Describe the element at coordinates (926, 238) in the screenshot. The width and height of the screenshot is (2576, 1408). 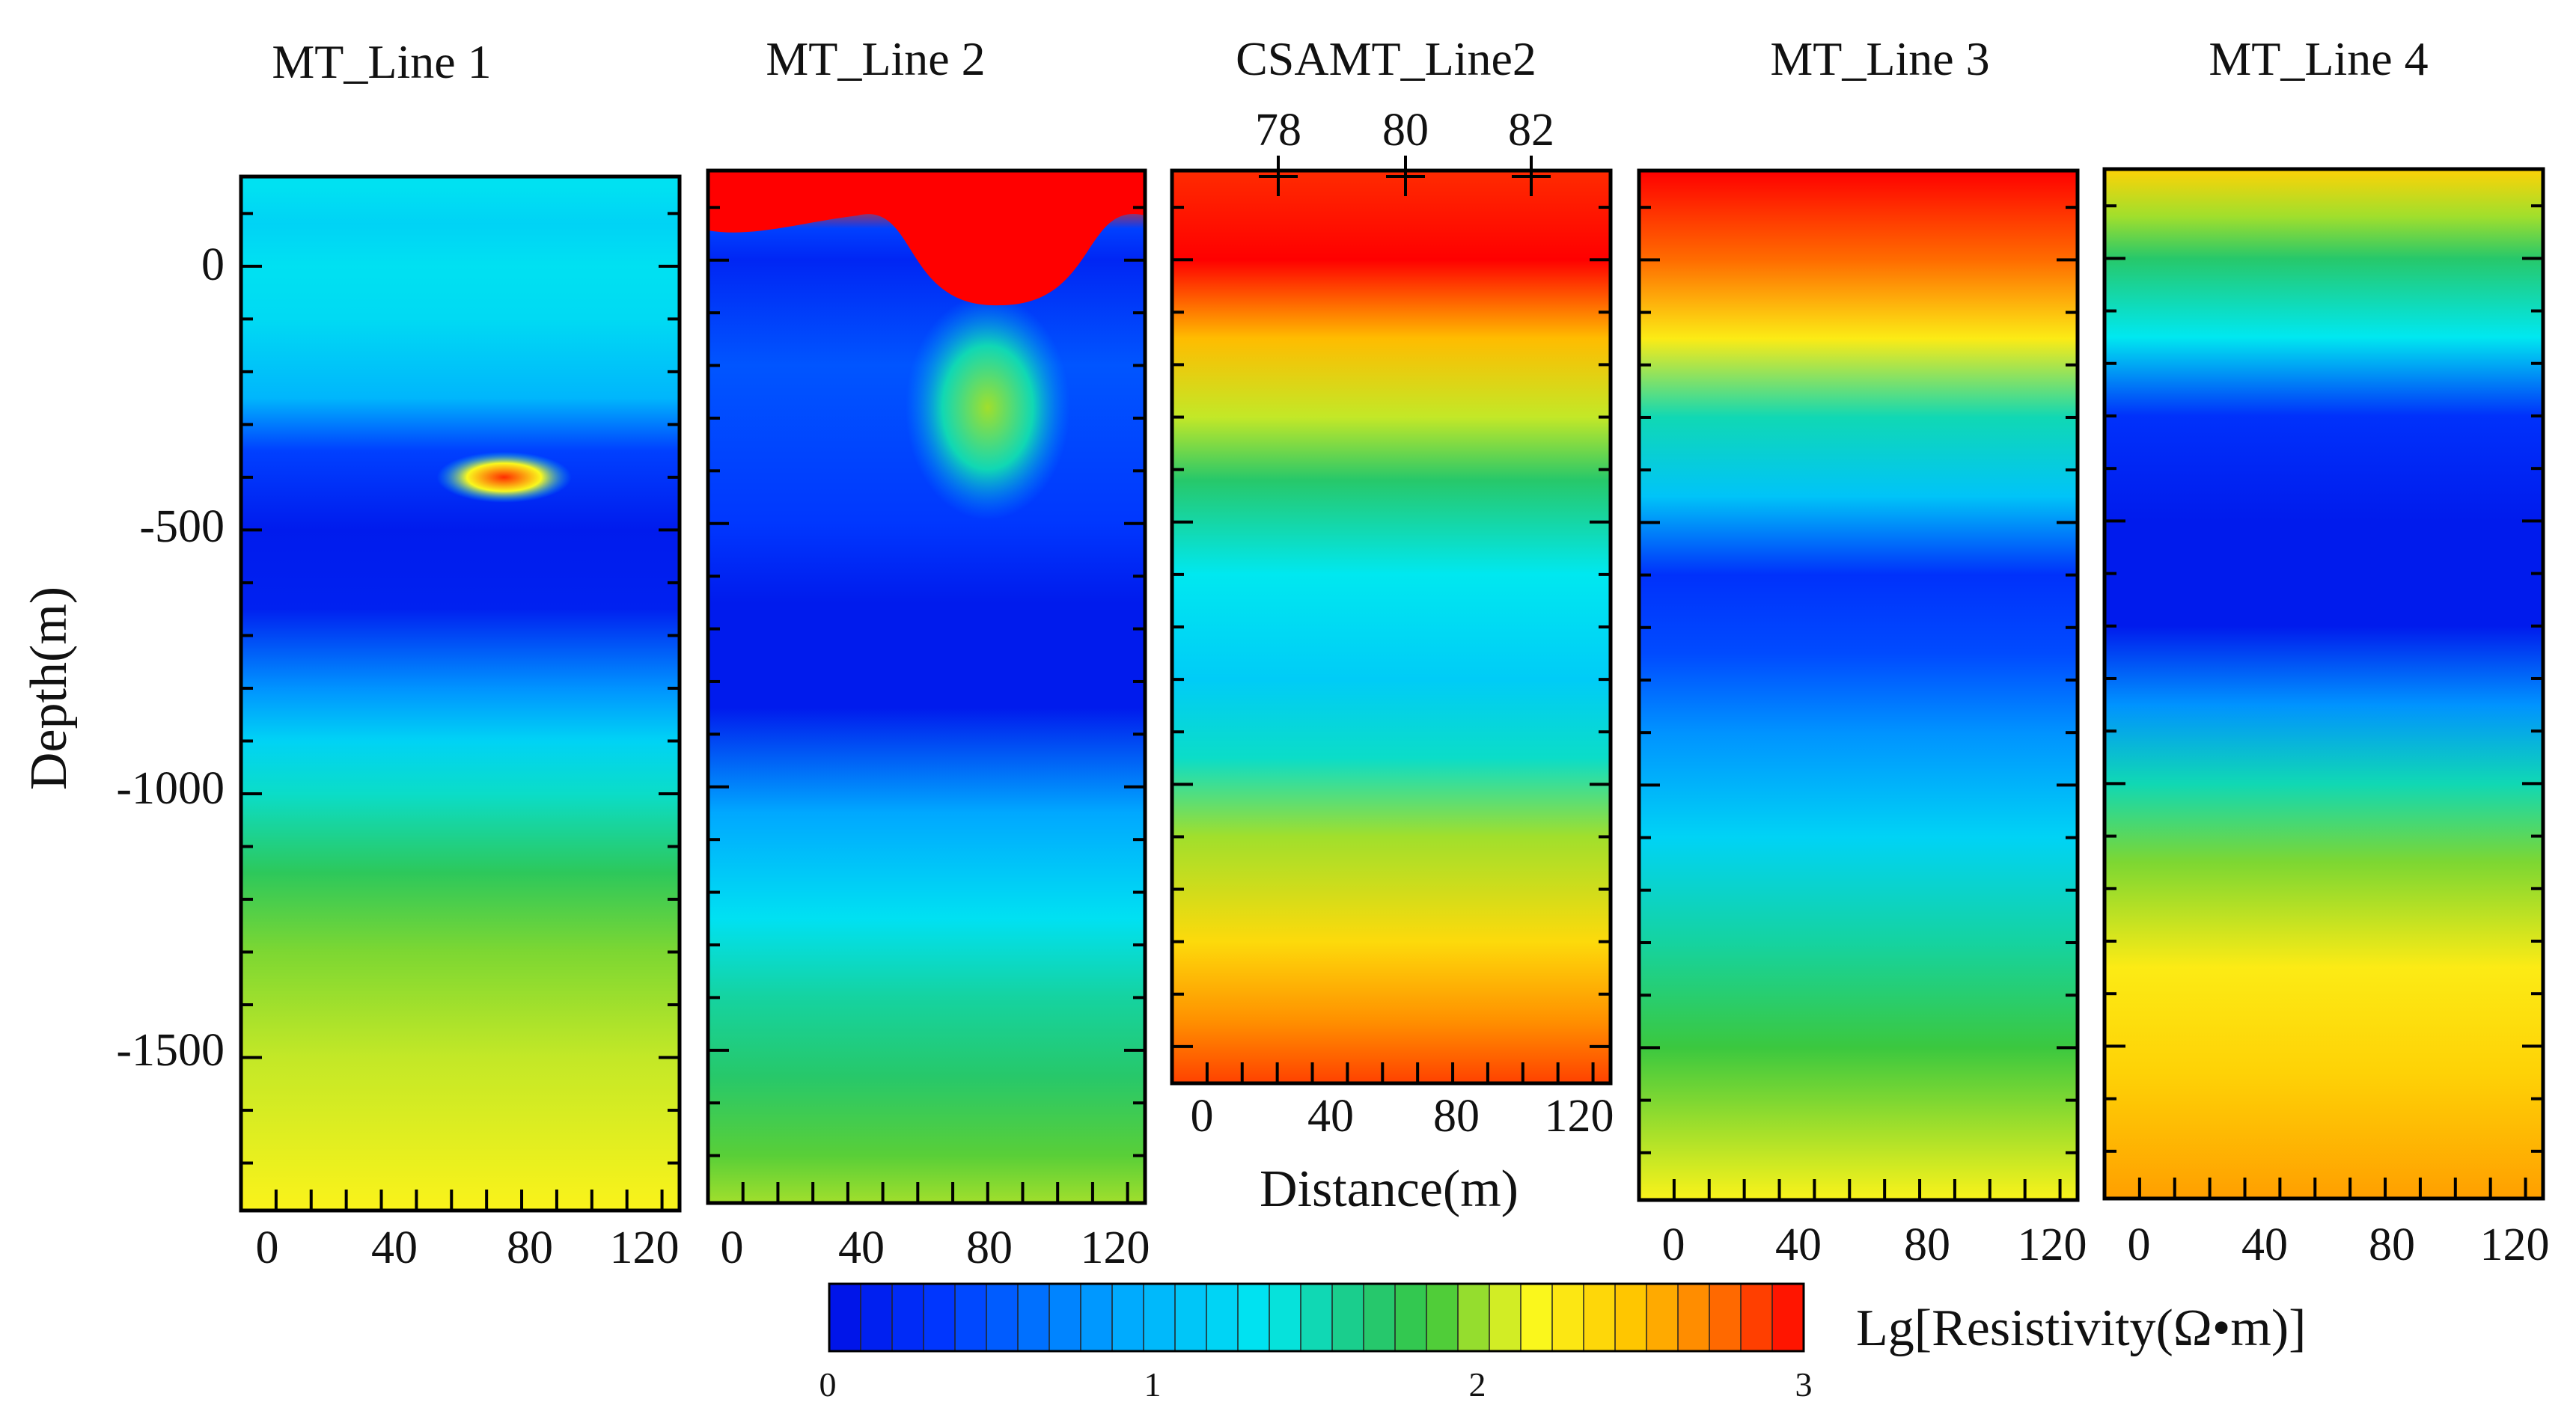
I see `near-surface-resistor` at that location.